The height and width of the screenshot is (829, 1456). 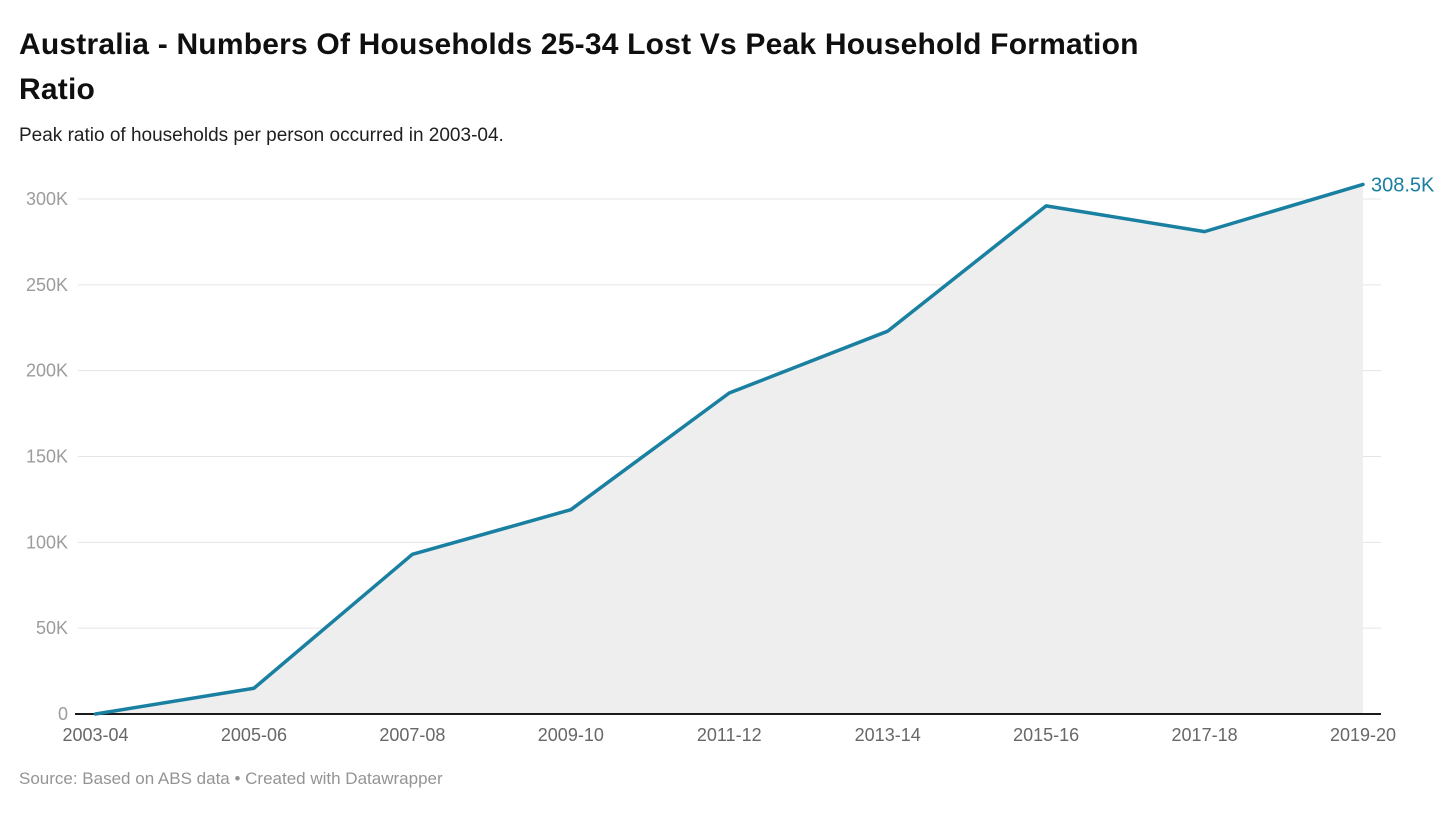 What do you see at coordinates (47, 457) in the screenshot?
I see `y-axis-tick-label: 150K` at bounding box center [47, 457].